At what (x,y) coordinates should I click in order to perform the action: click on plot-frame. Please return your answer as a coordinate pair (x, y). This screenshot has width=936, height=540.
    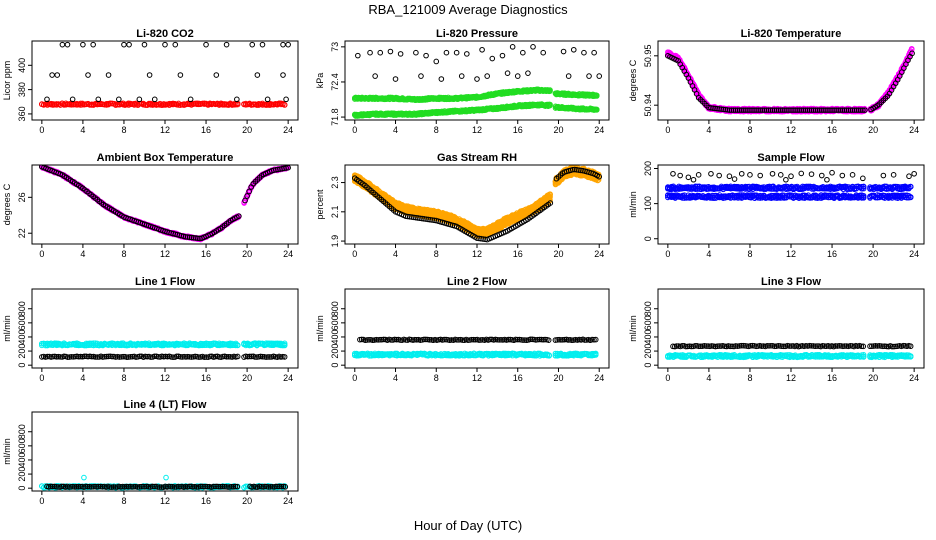
    Looking at the image, I should click on (165, 80).